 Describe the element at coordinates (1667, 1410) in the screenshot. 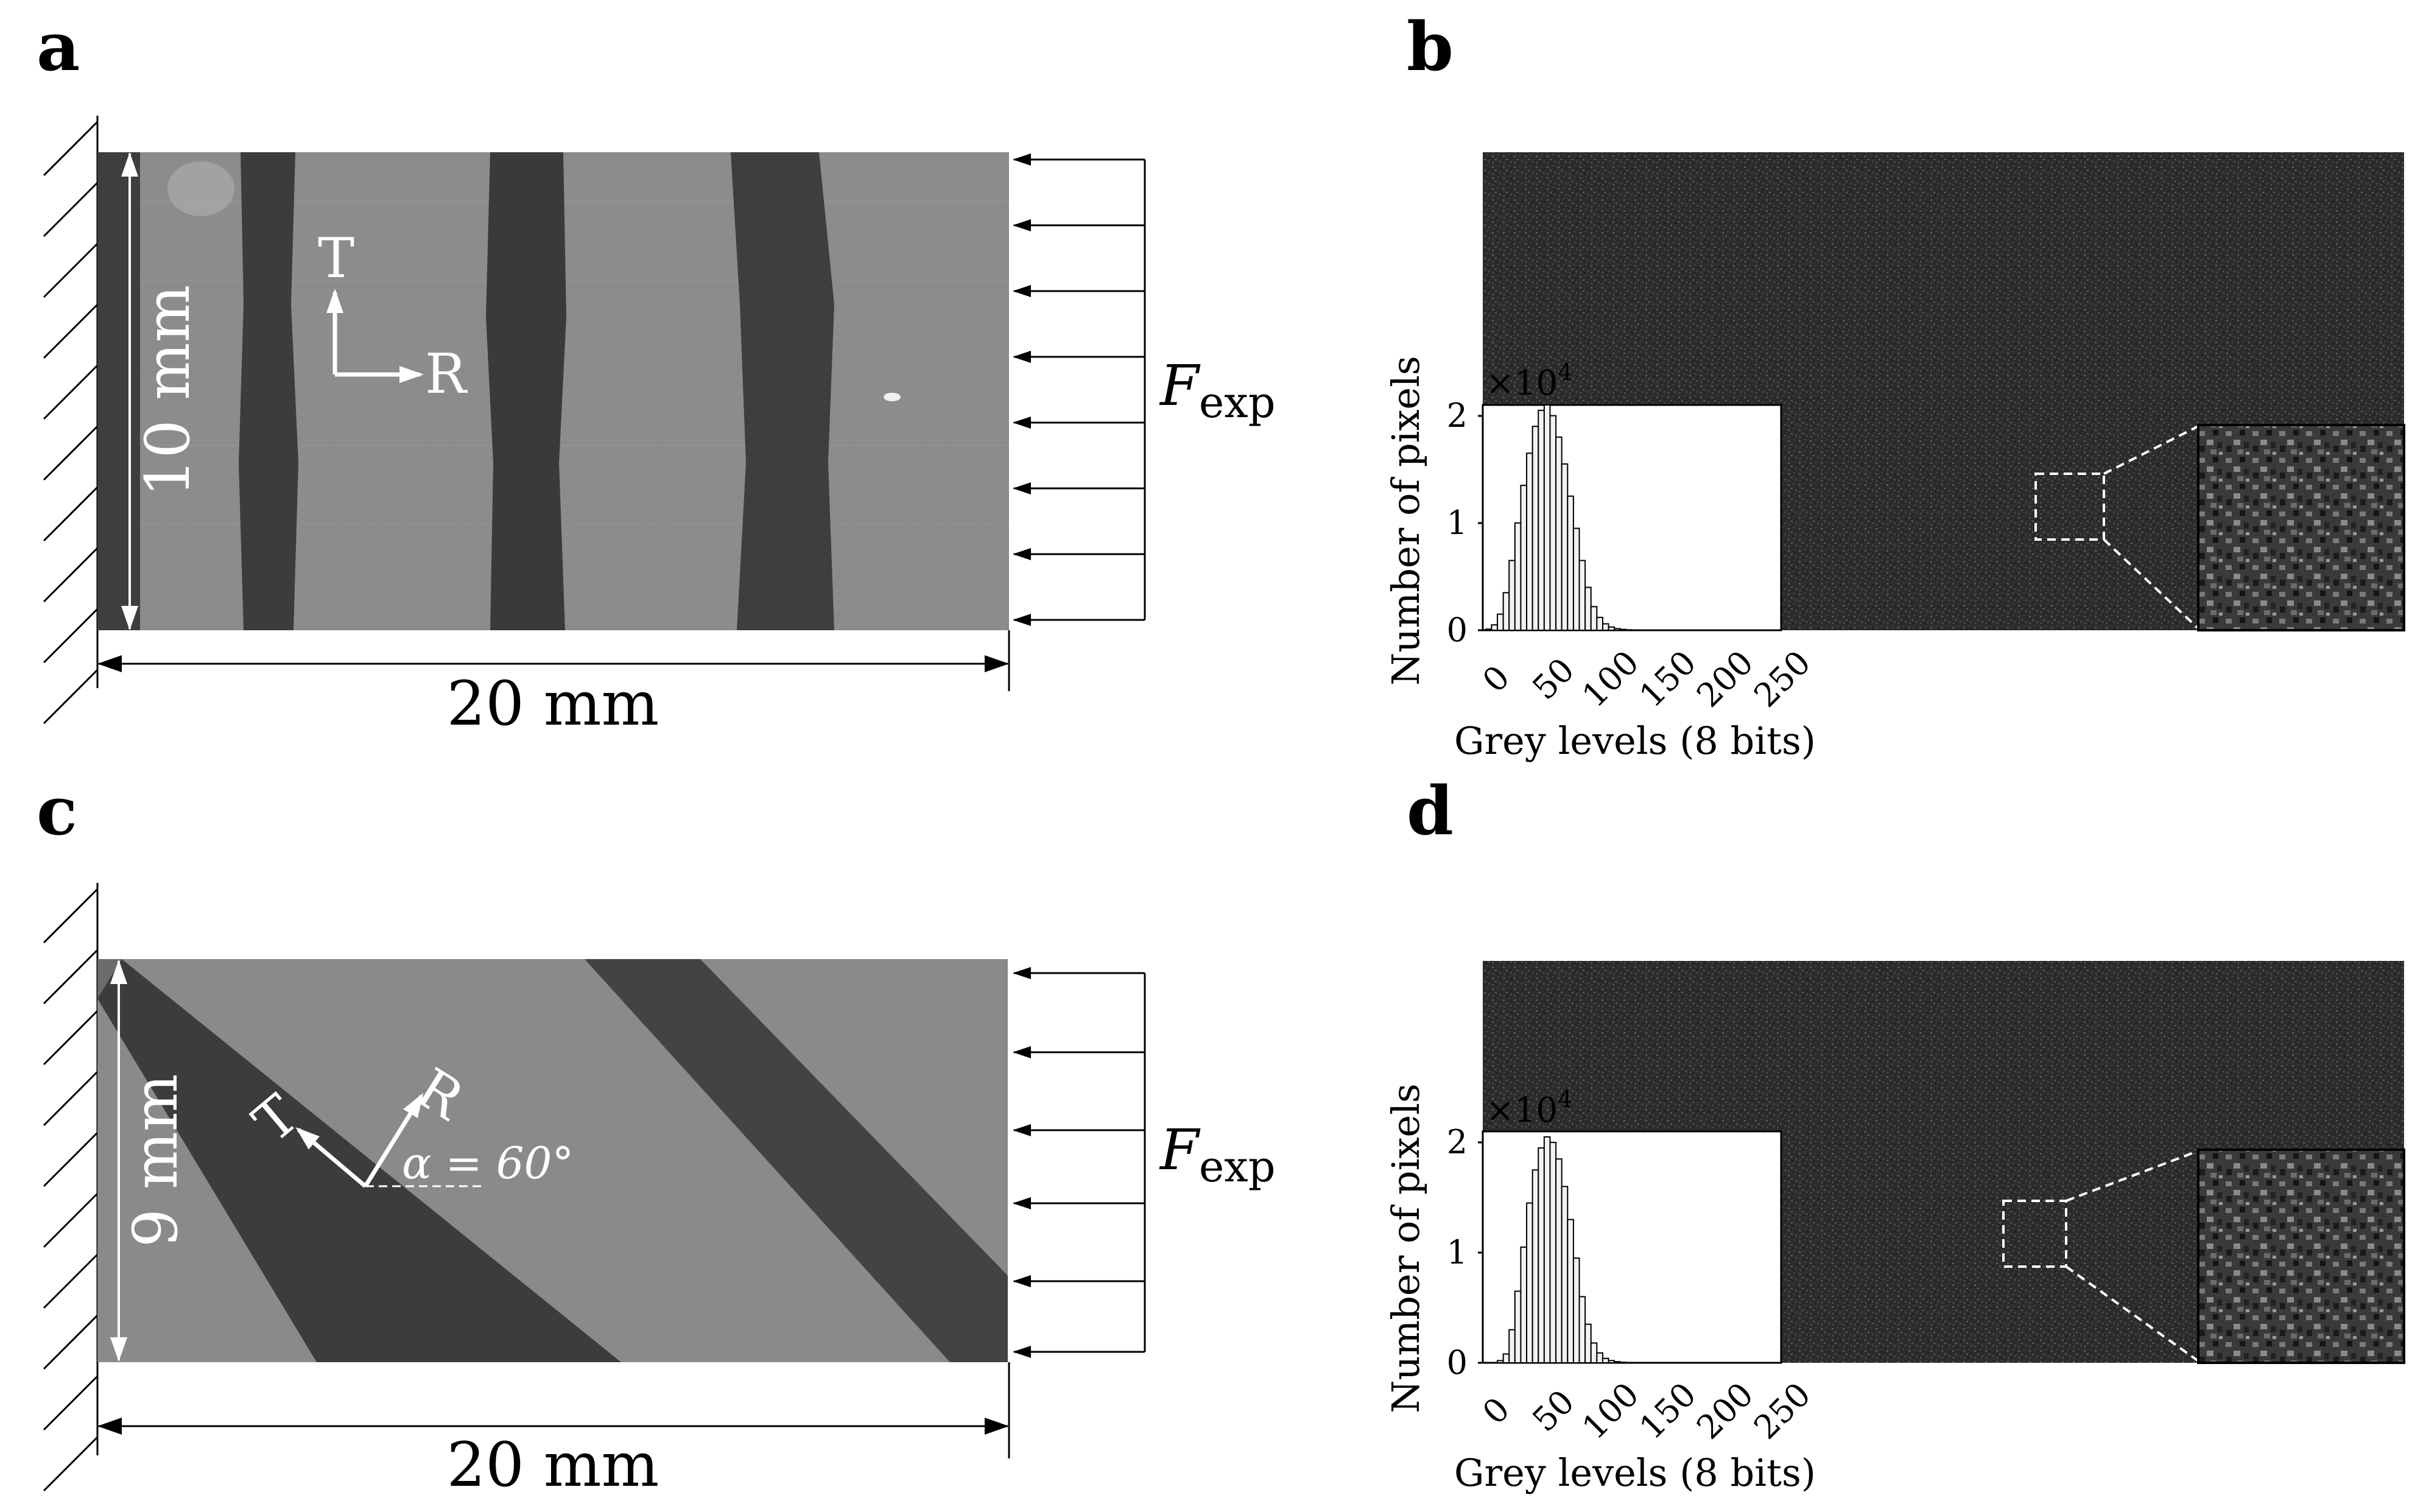

I see `xtick-d-3: 150` at that location.